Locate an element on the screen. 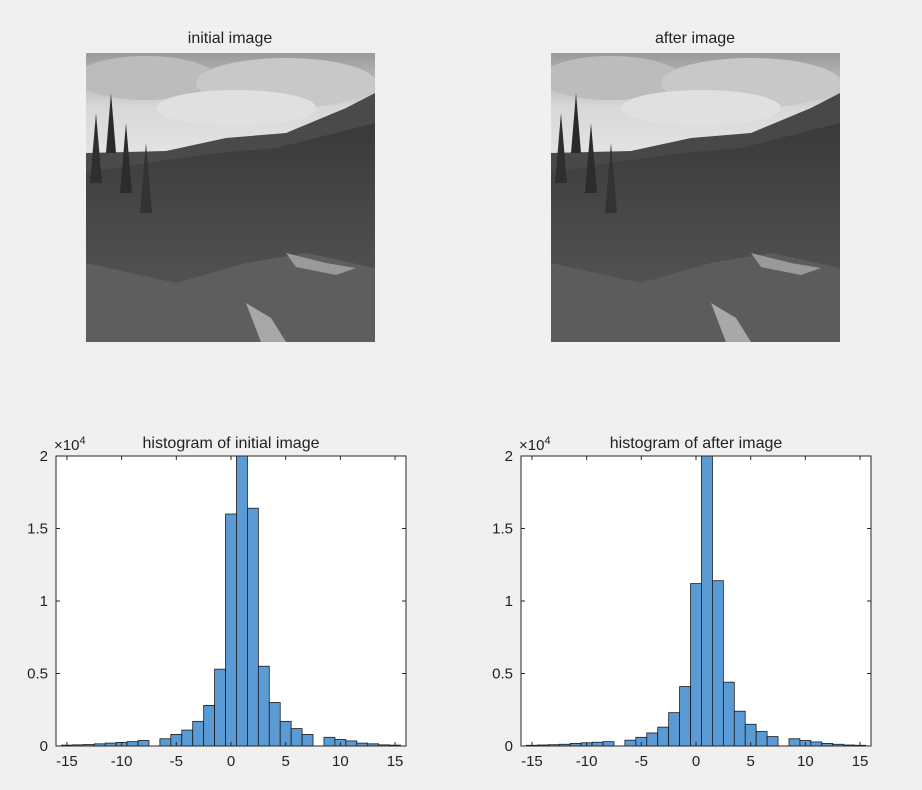  after-image-title: after image is located at coordinates (695, 38).